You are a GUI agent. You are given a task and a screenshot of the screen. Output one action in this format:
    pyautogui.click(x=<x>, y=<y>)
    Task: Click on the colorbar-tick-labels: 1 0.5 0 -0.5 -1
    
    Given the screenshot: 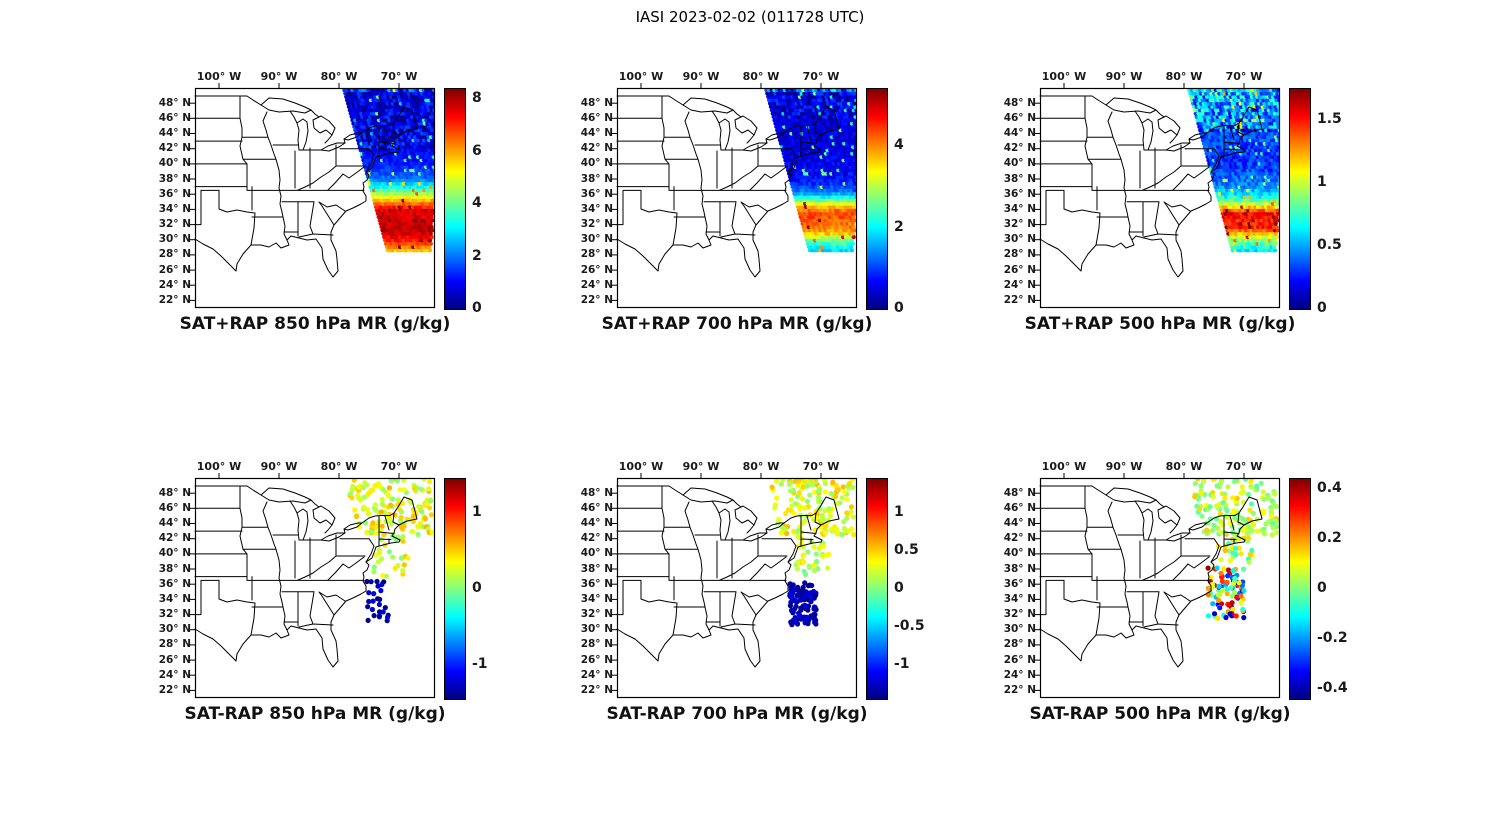 What is the action you would take?
    pyautogui.click(x=924, y=598)
    